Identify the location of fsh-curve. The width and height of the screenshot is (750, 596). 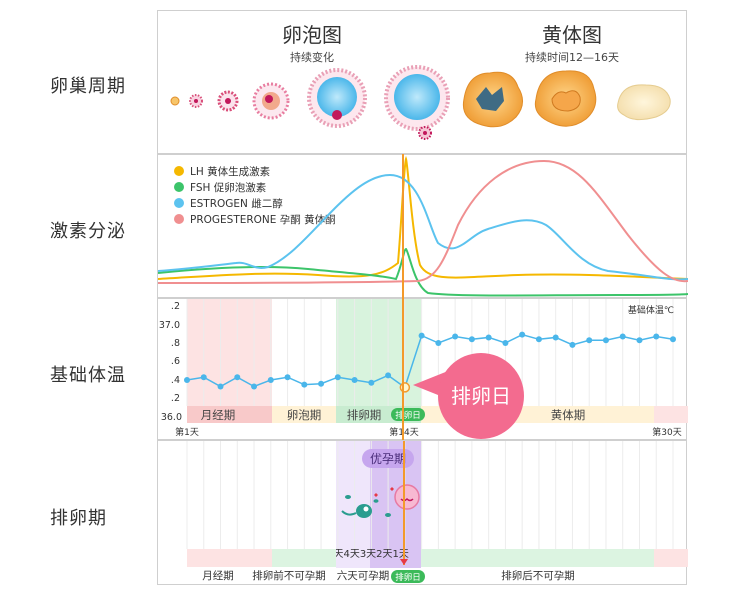
(423, 272).